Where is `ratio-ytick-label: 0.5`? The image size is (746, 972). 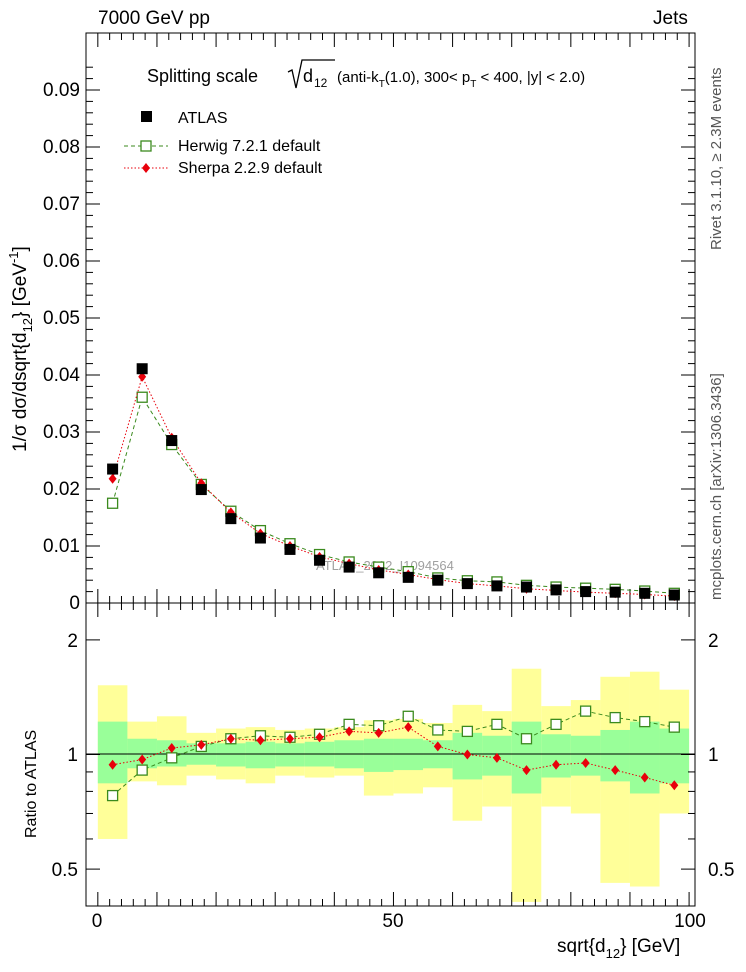
ratio-ytick-label: 0.5 is located at coordinates (65, 870).